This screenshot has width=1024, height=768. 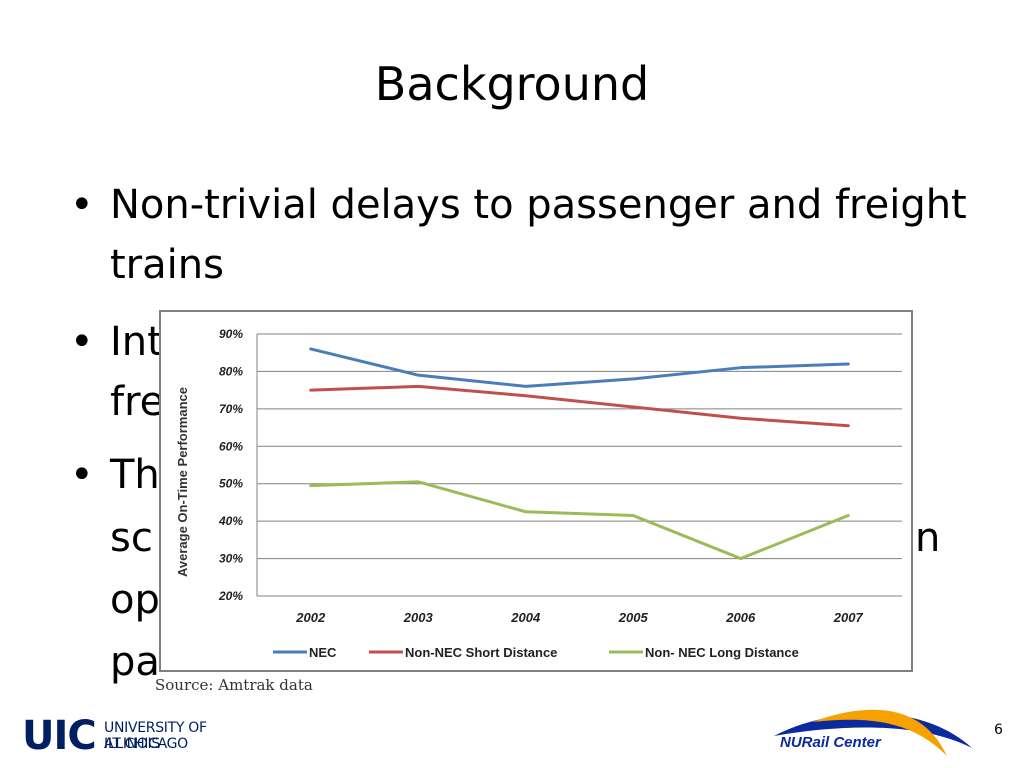 I want to click on uic-logo-letters: UIC, so click(x=59, y=736).